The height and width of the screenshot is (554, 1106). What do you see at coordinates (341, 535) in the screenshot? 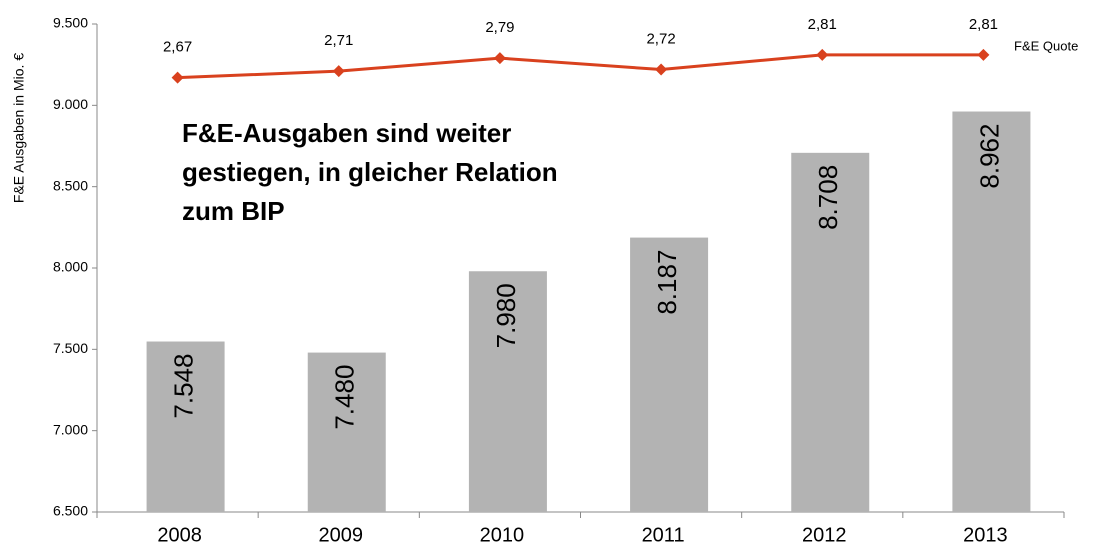
I see `x-tick-label: 2009` at bounding box center [341, 535].